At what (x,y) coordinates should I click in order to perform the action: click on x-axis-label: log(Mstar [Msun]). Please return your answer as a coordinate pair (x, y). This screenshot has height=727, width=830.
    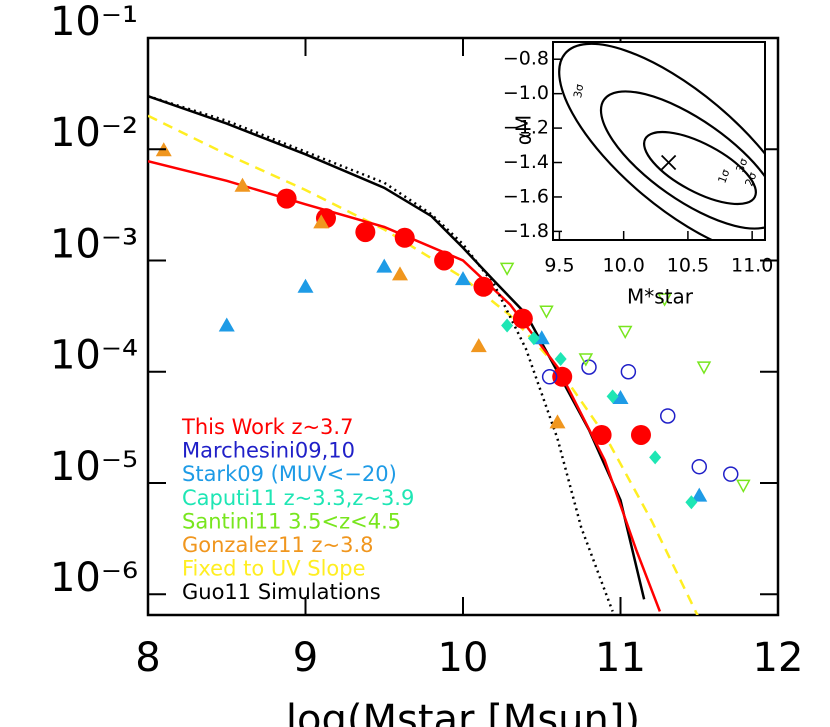
    Looking at the image, I should click on (463, 712).